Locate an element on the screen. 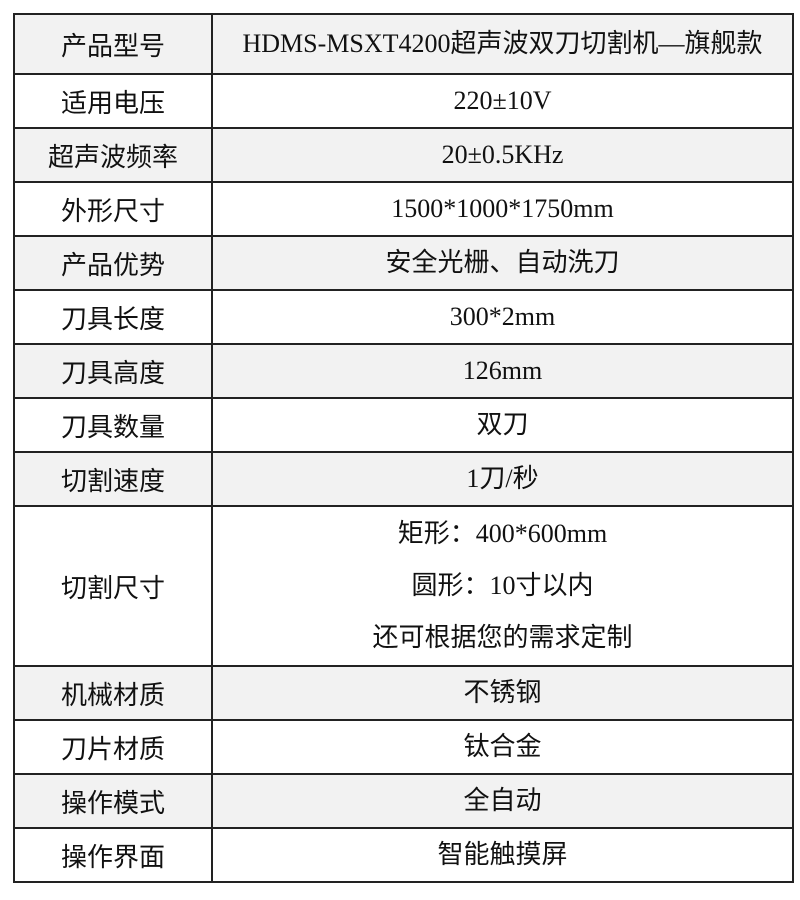 The height and width of the screenshot is (900, 800). spec-value-line: 全自动 is located at coordinates (502, 800).